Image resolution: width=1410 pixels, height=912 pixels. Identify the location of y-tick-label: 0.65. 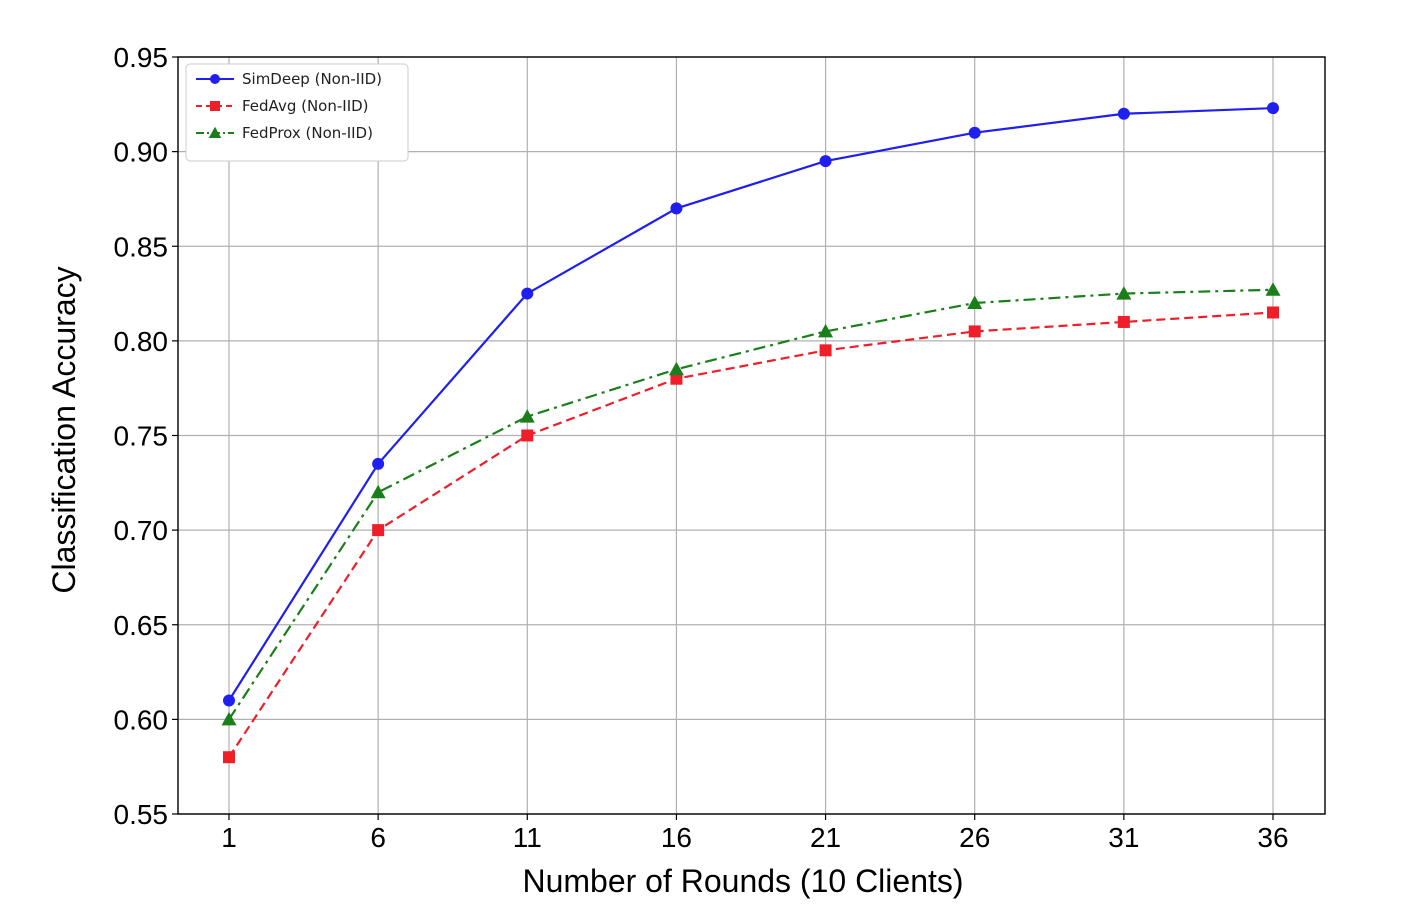
(141, 625).